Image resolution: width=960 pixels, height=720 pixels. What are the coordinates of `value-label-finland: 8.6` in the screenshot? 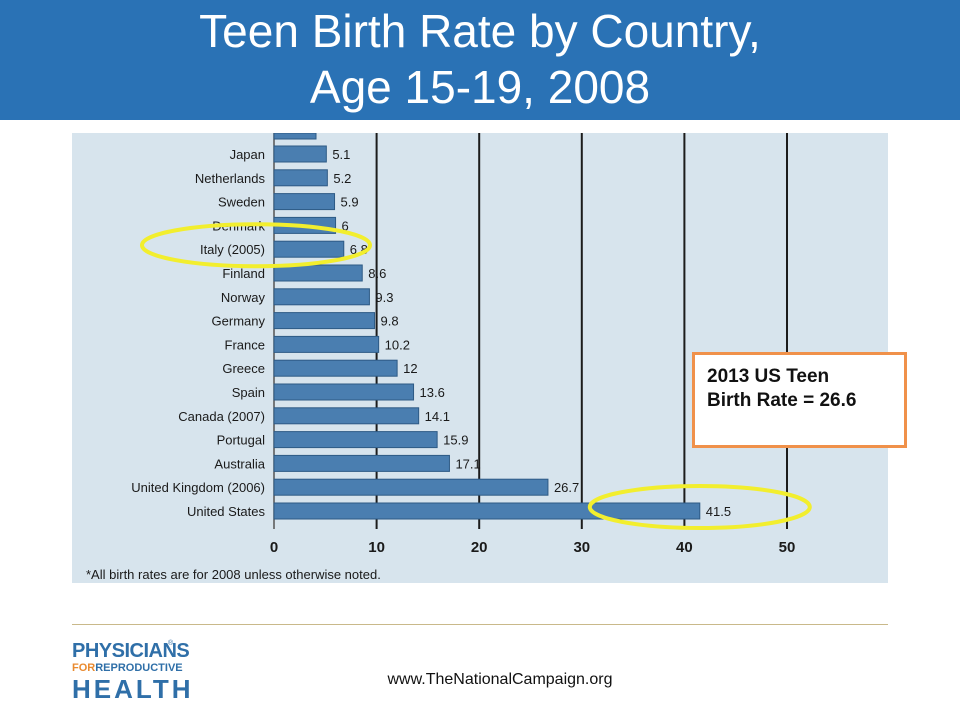 It's located at (377, 273).